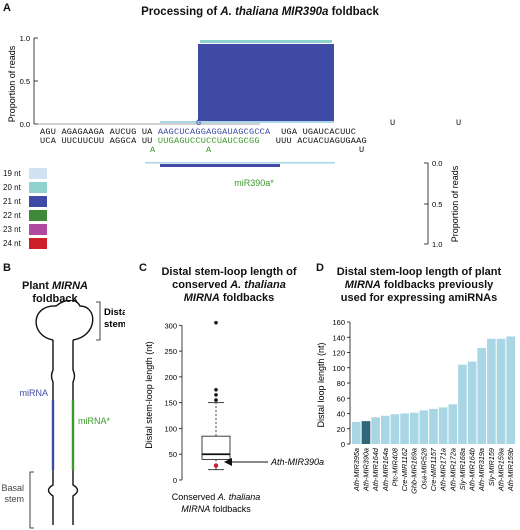 This screenshot has height=530, width=520. What do you see at coordinates (69, 286) in the screenshot?
I see `panel-b-title-italic: MIRNA` at bounding box center [69, 286].